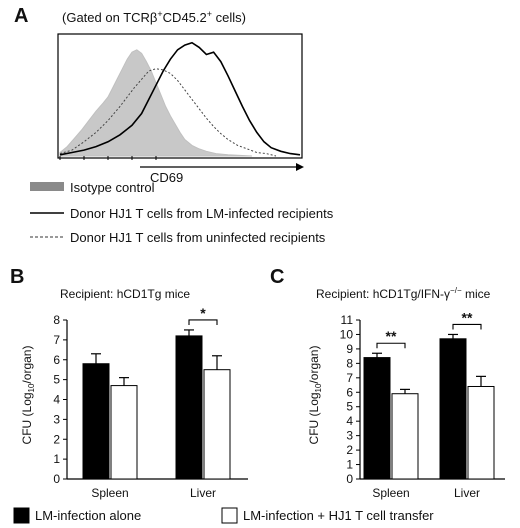 This screenshot has height=528, width=520. Describe the element at coordinates (150, 402) in the screenshot. I see `panel-b-chart: 0 1 2 3 4 5 6 7 8 Spleen Liver *` at that location.